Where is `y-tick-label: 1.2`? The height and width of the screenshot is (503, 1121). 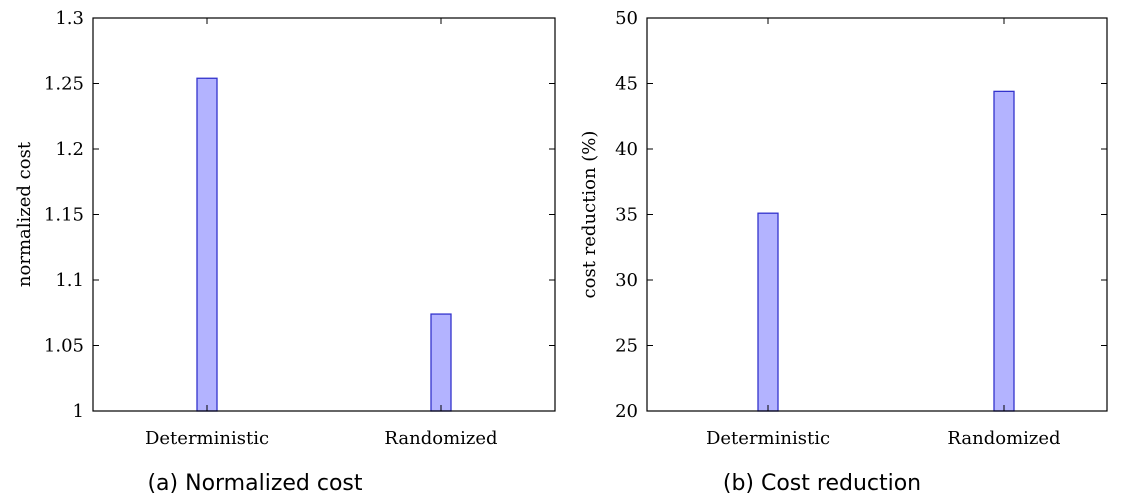 y-tick-label: 1.2 is located at coordinates (69, 149).